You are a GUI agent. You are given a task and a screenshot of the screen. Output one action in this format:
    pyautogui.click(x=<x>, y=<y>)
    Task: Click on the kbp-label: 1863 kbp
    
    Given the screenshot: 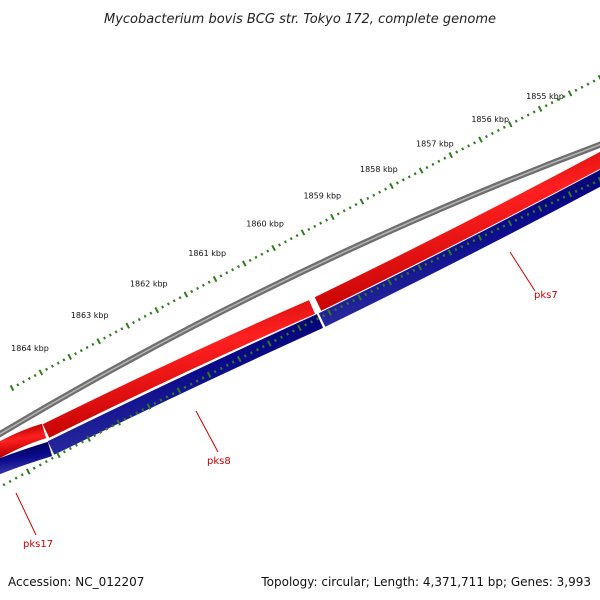 What is the action you would take?
    pyautogui.click(x=90, y=315)
    